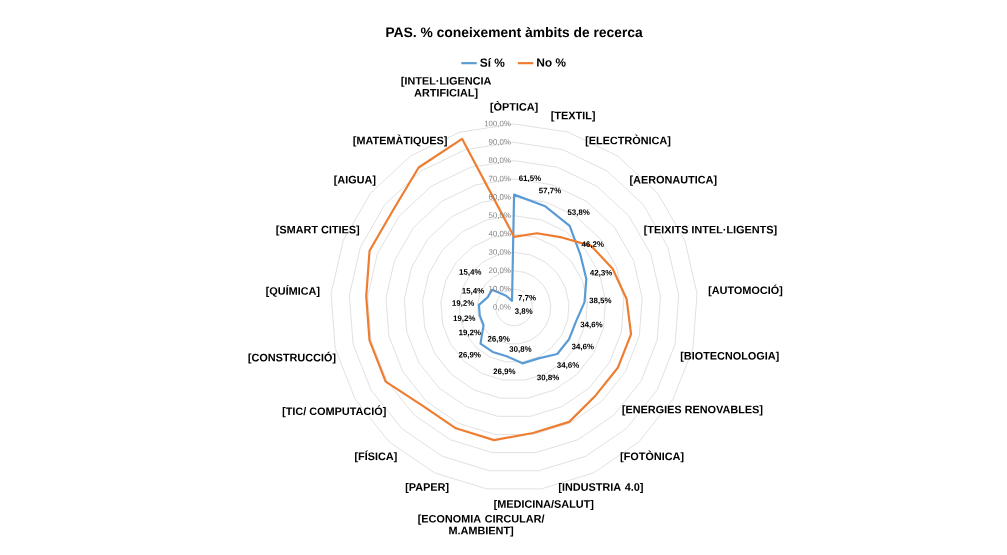 Image resolution: width=1007 pixels, height=555 pixels. Describe the element at coordinates (573, 116) in the screenshot. I see `spoke-label: [TEXTIL]` at that location.